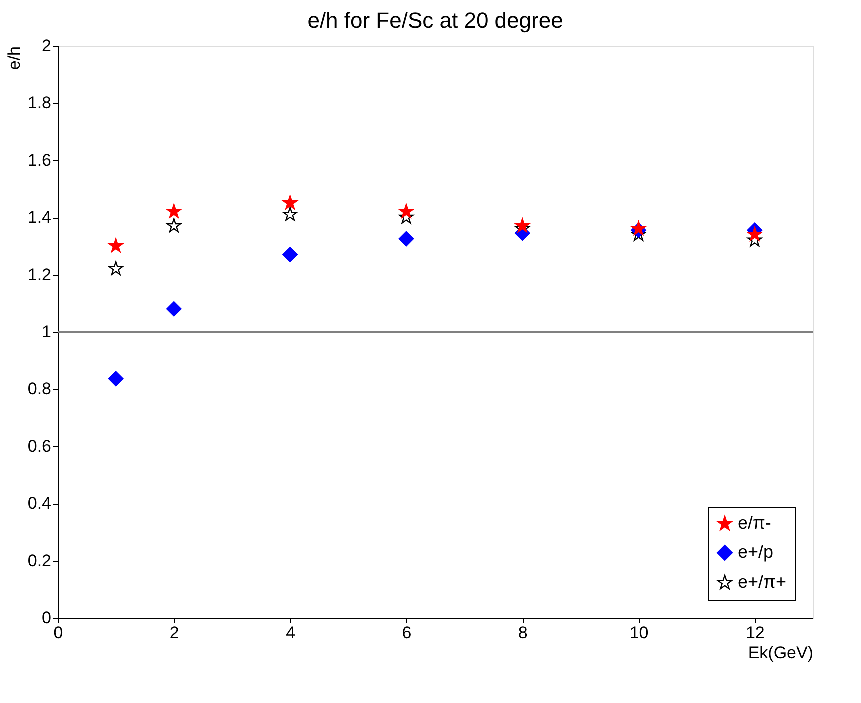 The height and width of the screenshot is (703, 861). Describe the element at coordinates (407, 633) in the screenshot. I see `x-tick-label: 6` at that location.